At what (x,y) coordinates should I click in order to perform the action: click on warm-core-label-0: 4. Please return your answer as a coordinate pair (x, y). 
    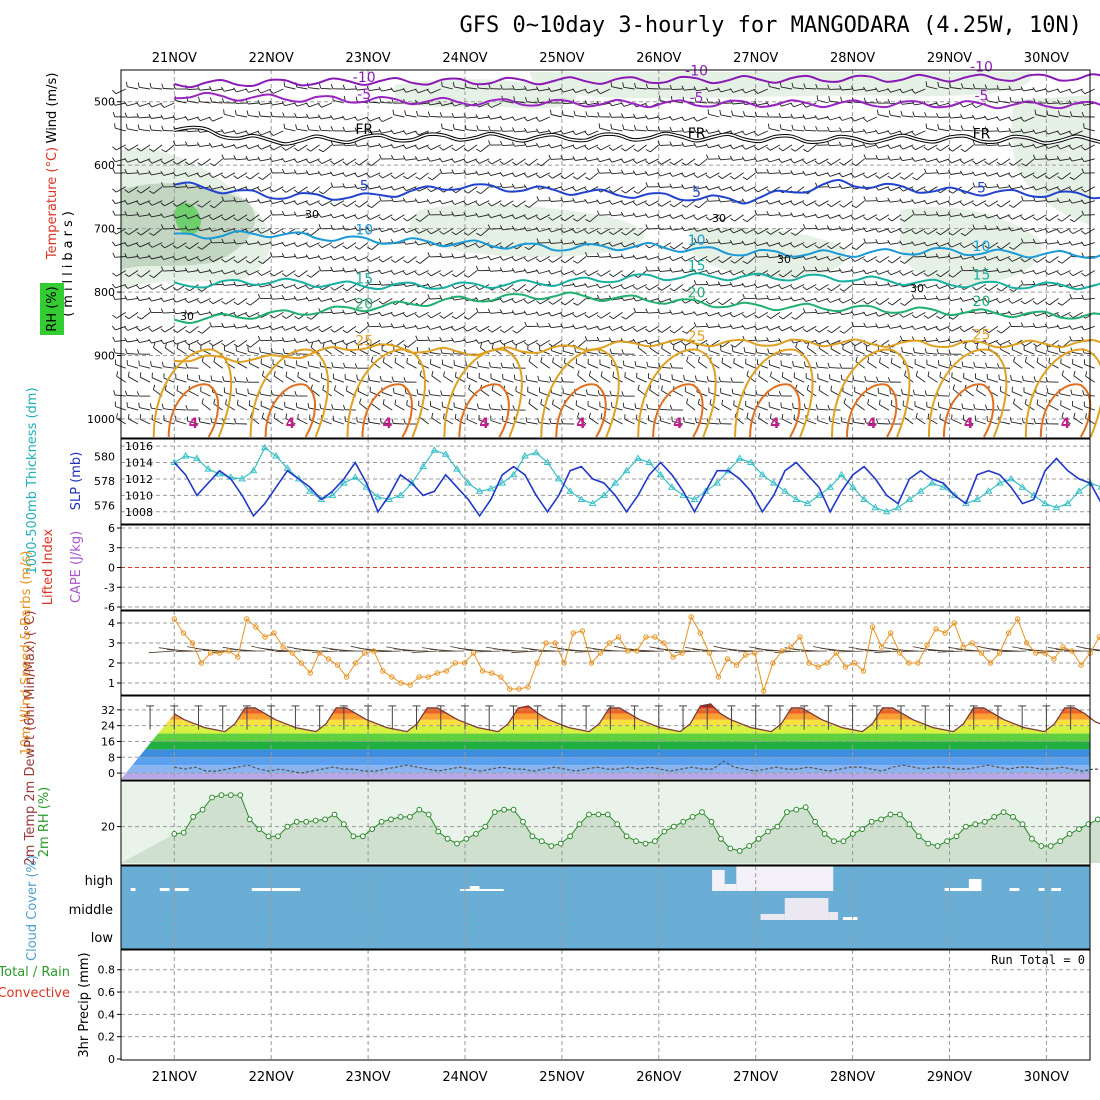
    Looking at the image, I should click on (194, 424).